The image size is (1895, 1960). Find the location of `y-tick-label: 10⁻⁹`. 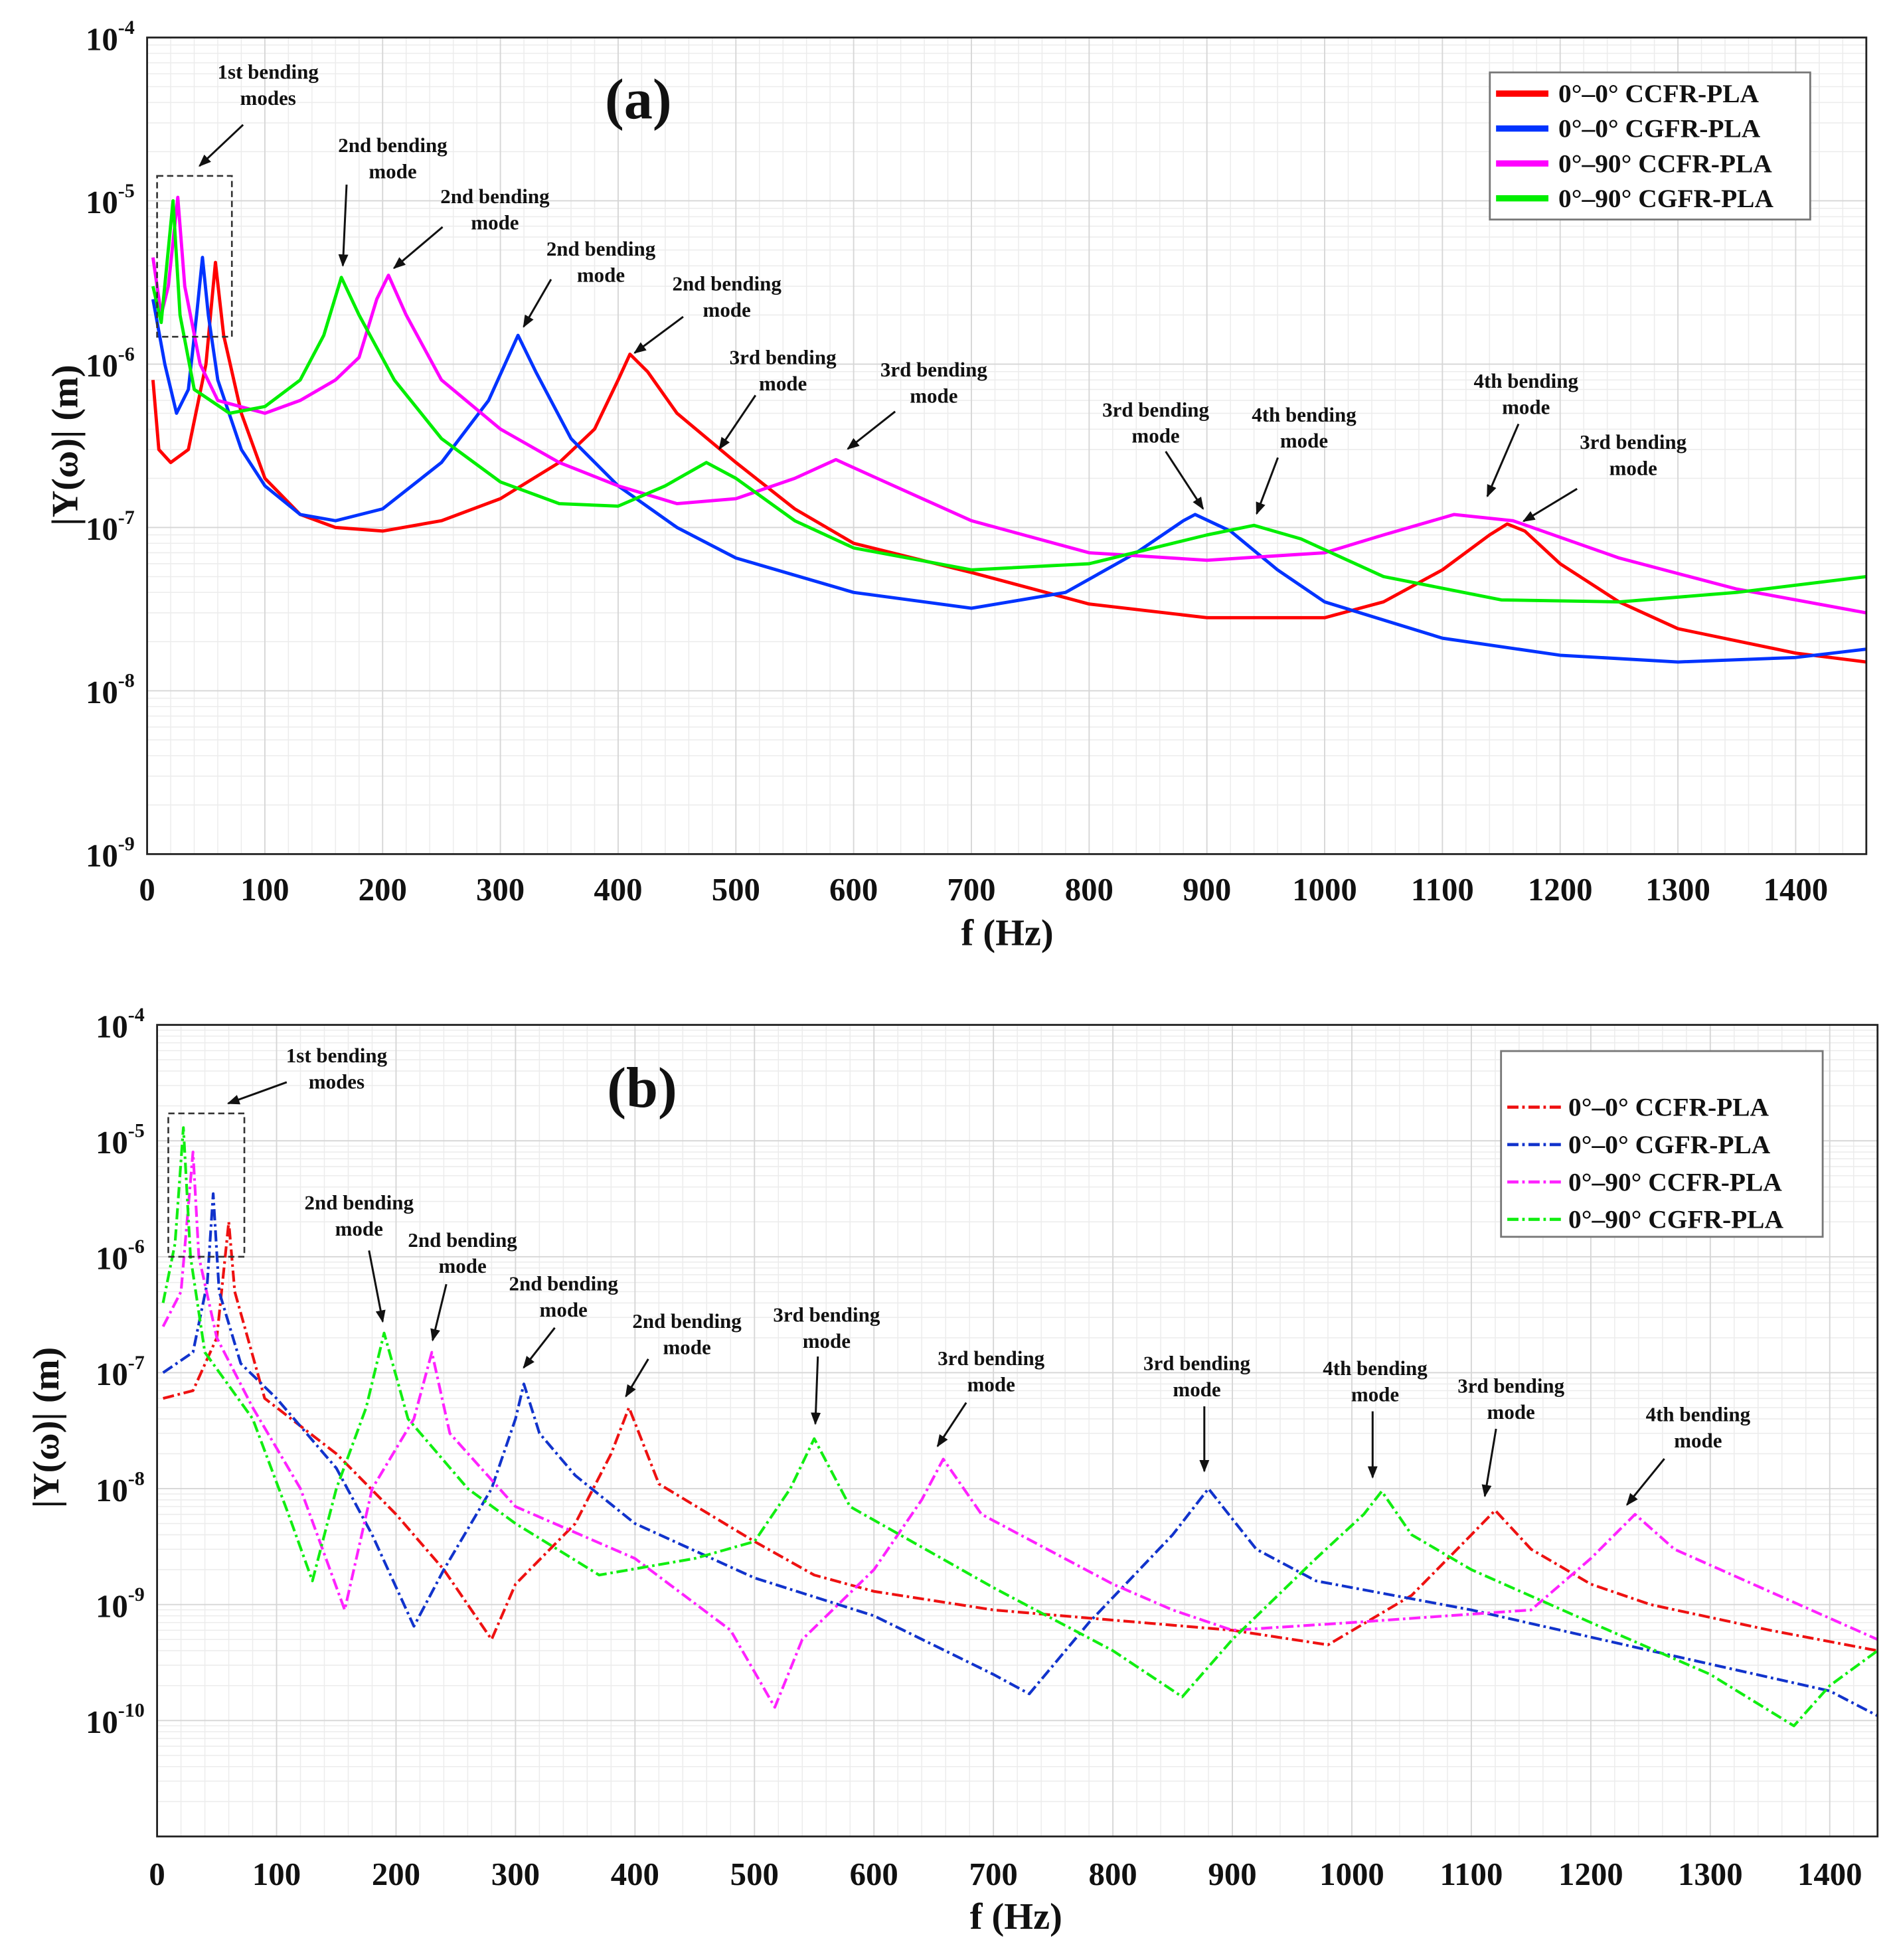

y-tick-label: 10⁻⁹ is located at coordinates (110, 853).